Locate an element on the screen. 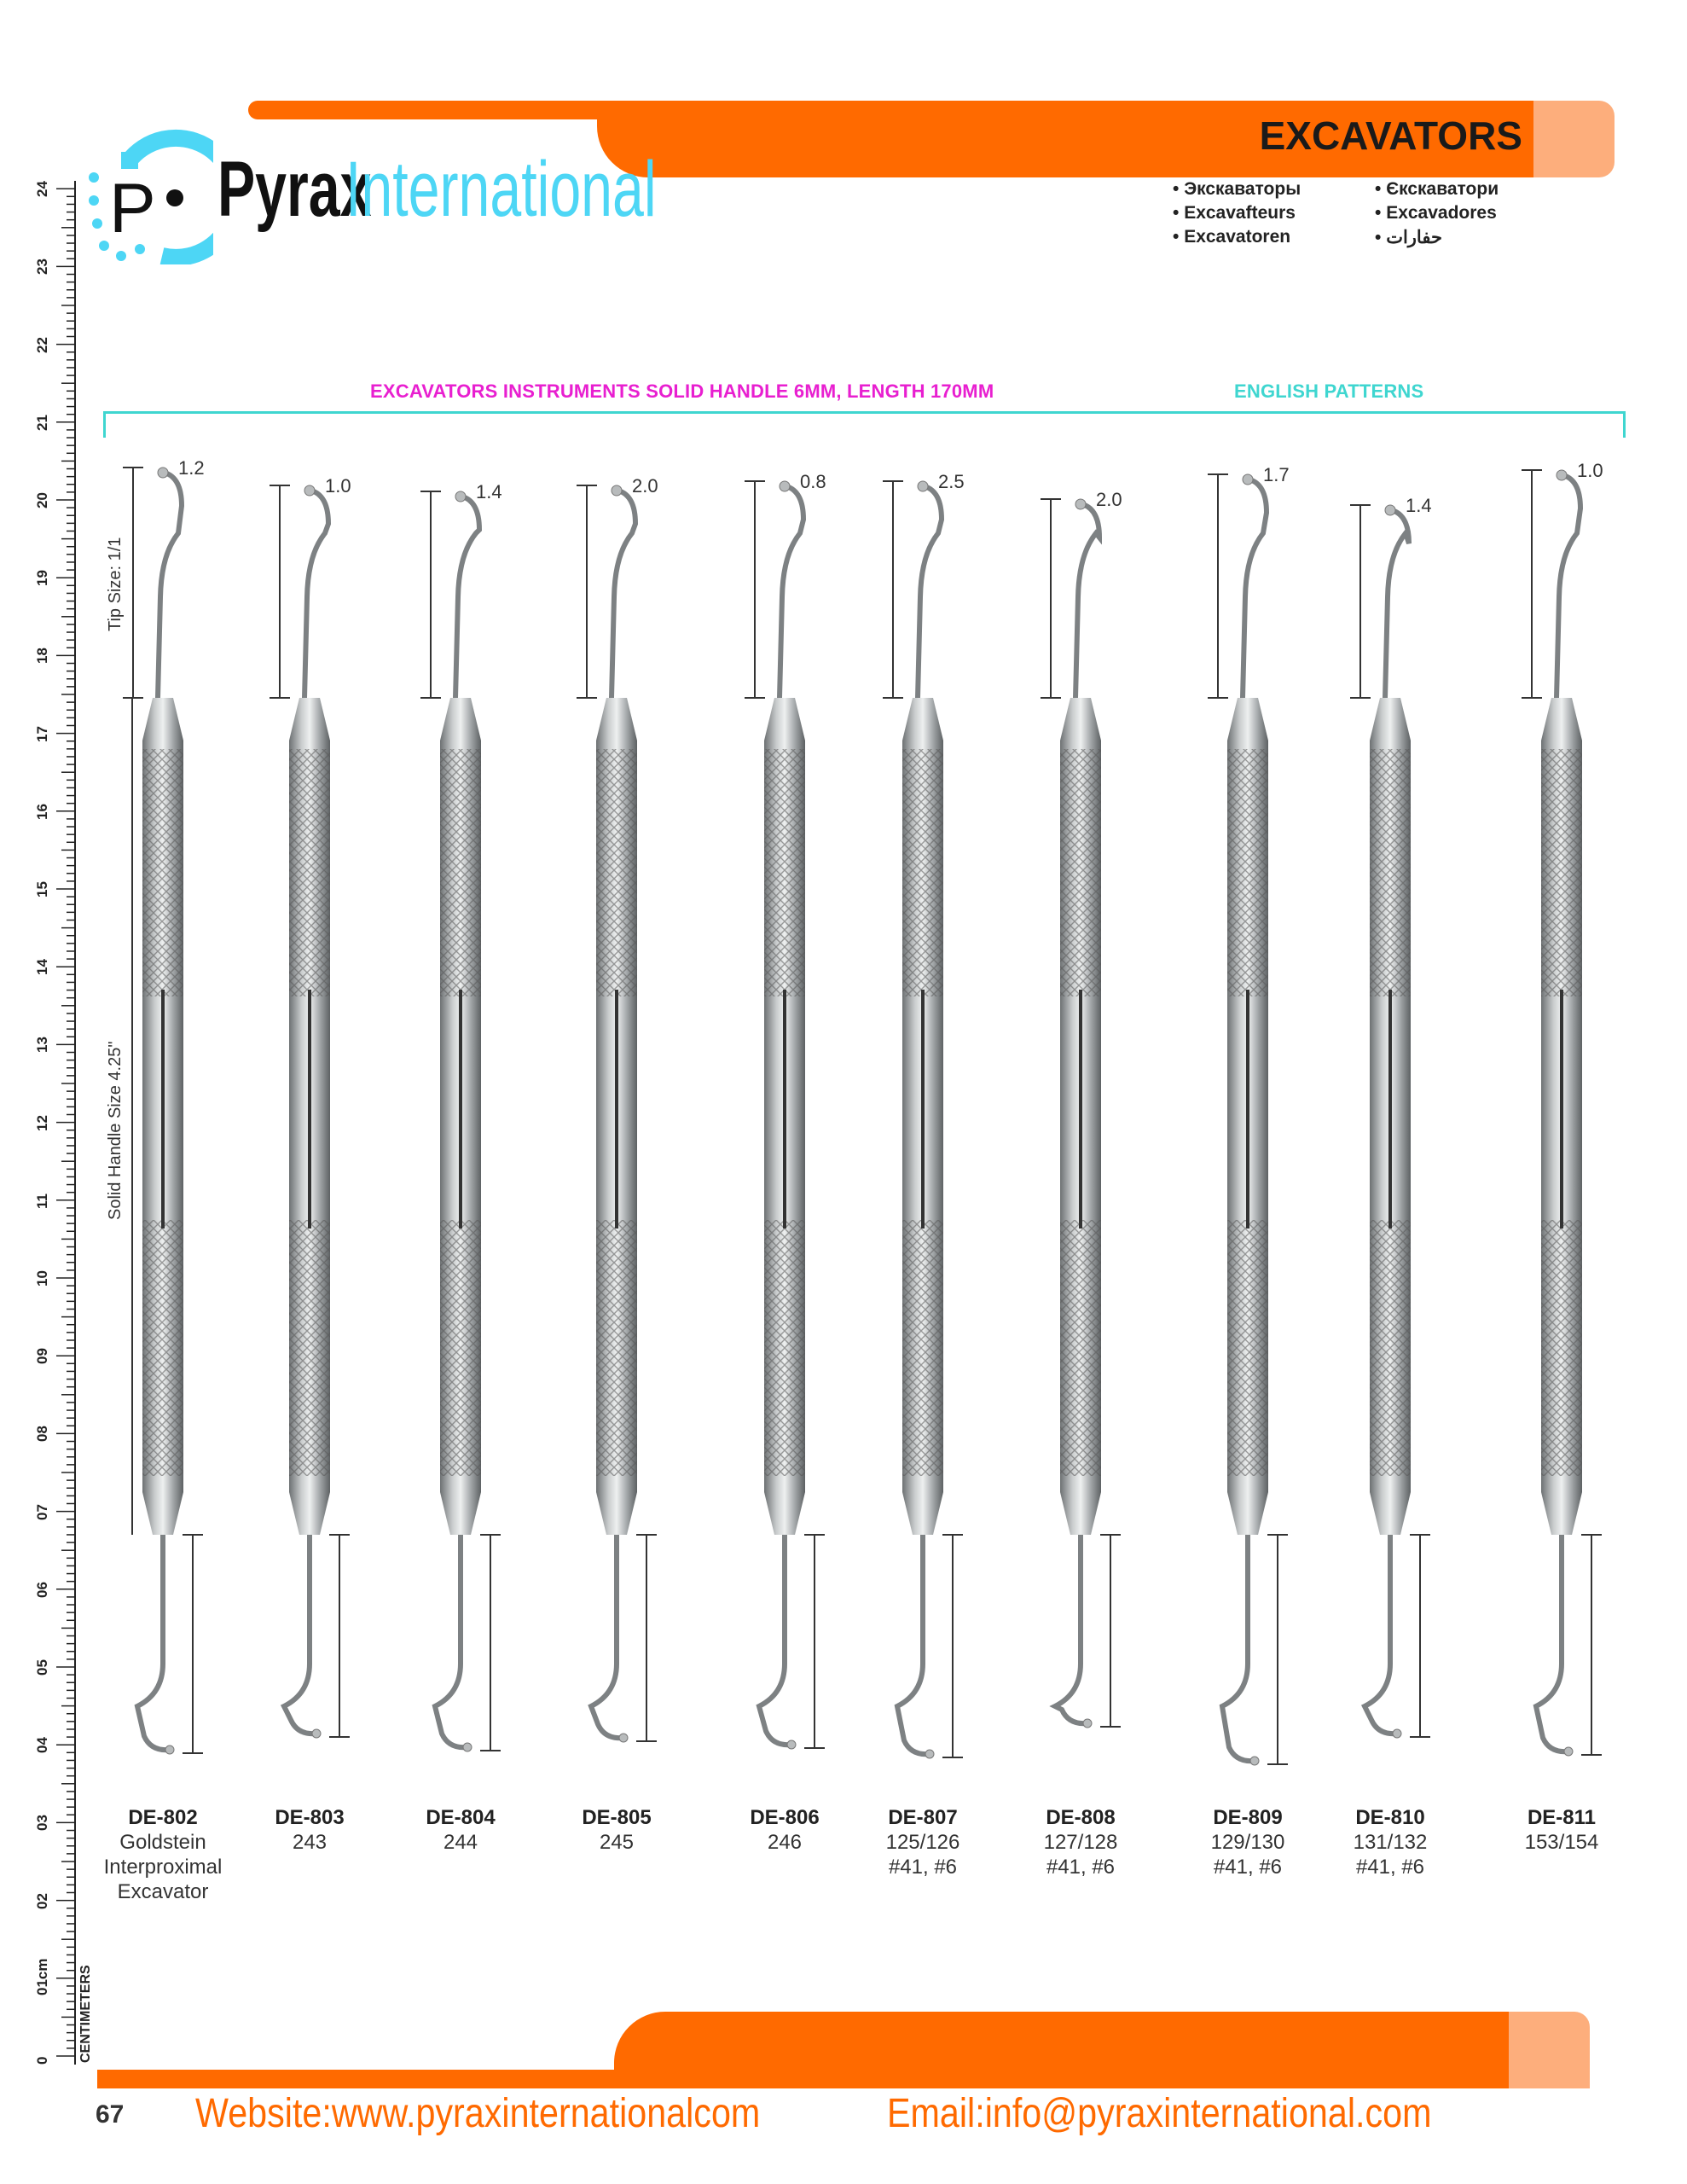 The width and height of the screenshot is (1687, 2184). translation: Excavafteurs is located at coordinates (1234, 214).